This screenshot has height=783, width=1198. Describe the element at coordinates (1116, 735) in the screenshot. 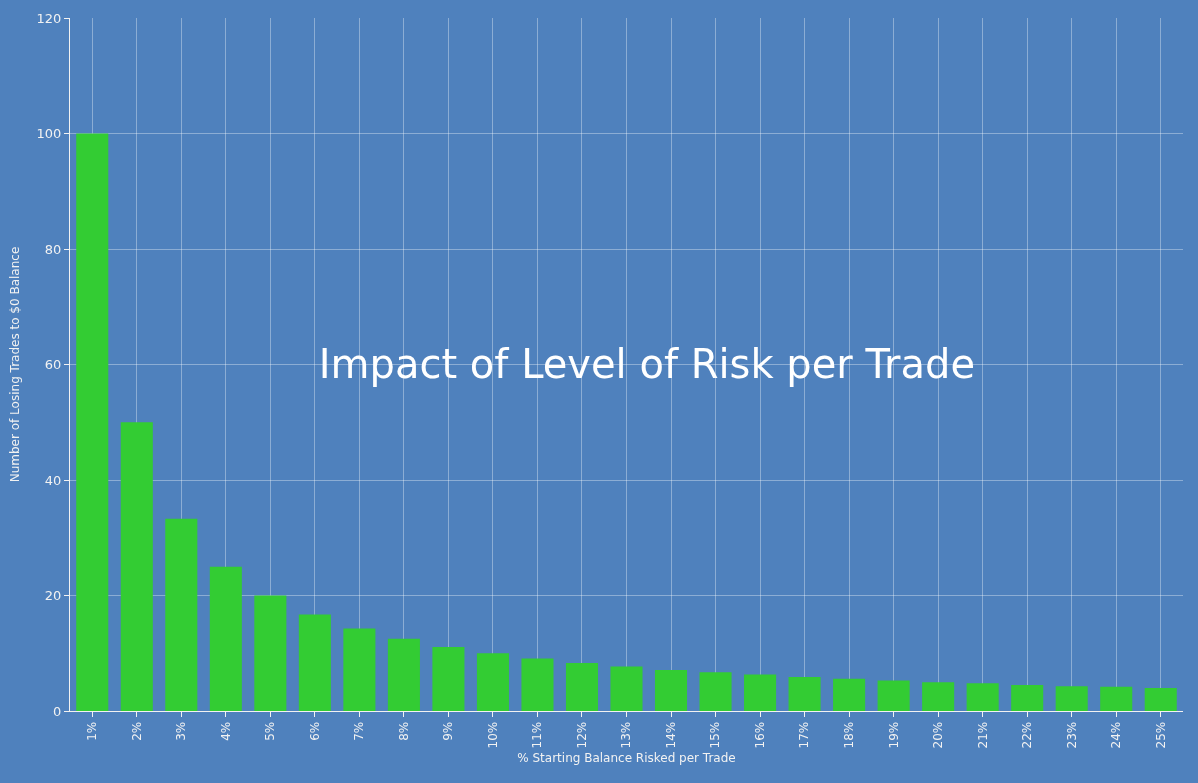

I see `x-tick-label: 24%` at that location.